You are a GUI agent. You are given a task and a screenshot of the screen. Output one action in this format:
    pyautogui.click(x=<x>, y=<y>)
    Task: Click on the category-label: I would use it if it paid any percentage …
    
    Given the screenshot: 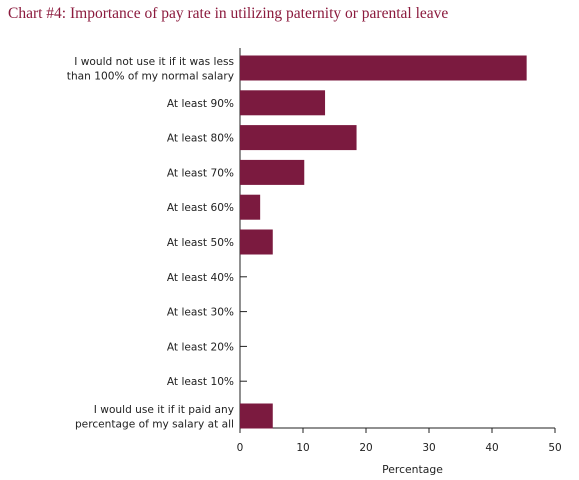 What is the action you would take?
    pyautogui.click(x=154, y=417)
    